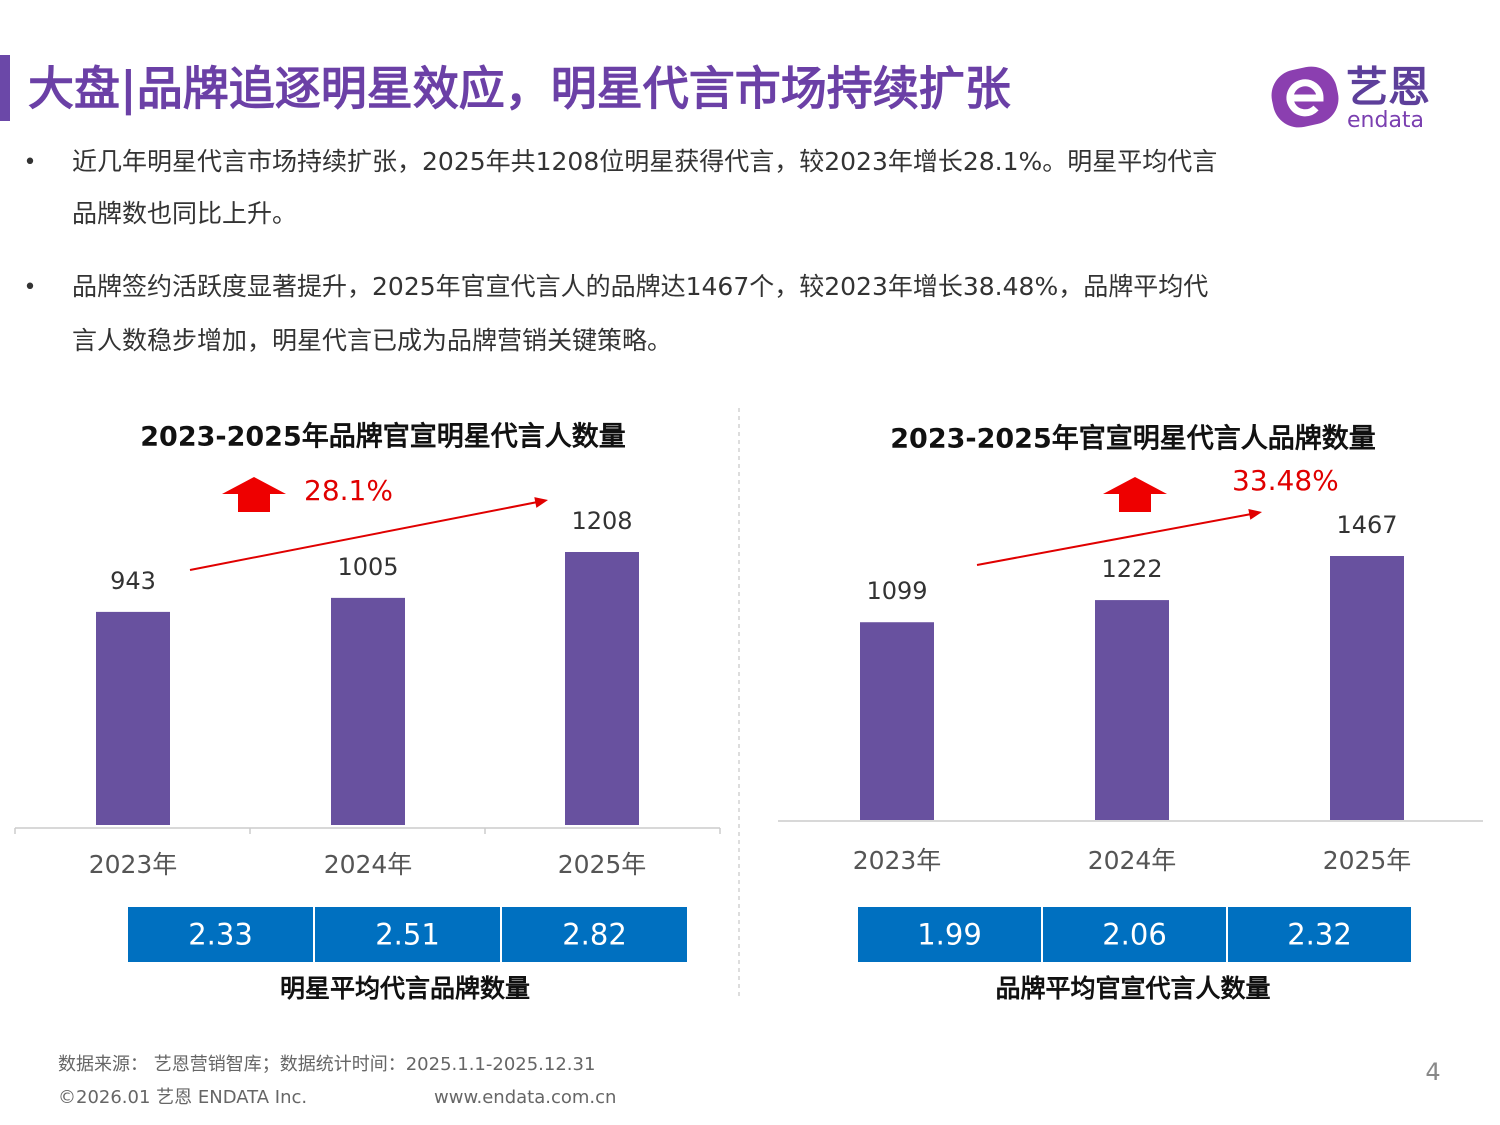  I want to click on table-value: 2.82, so click(594, 935).